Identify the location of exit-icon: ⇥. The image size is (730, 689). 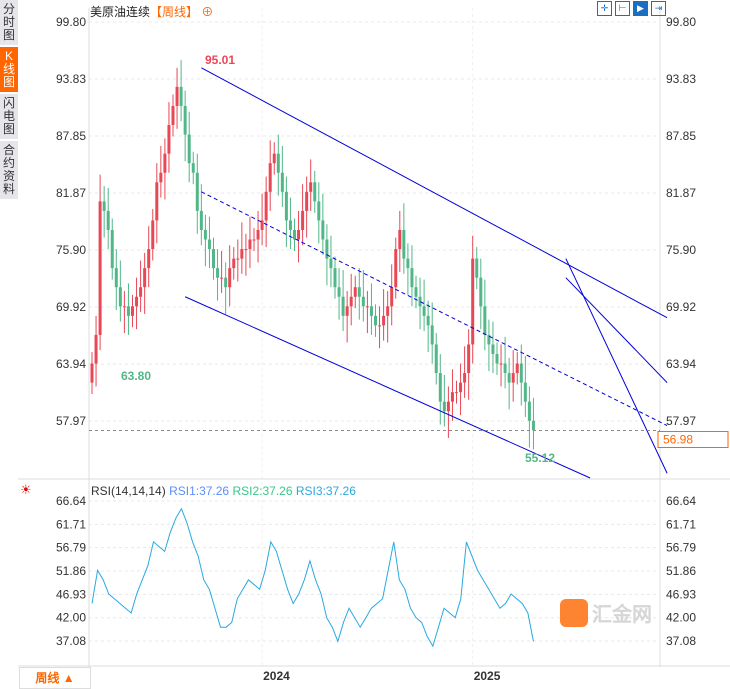
(658, 8).